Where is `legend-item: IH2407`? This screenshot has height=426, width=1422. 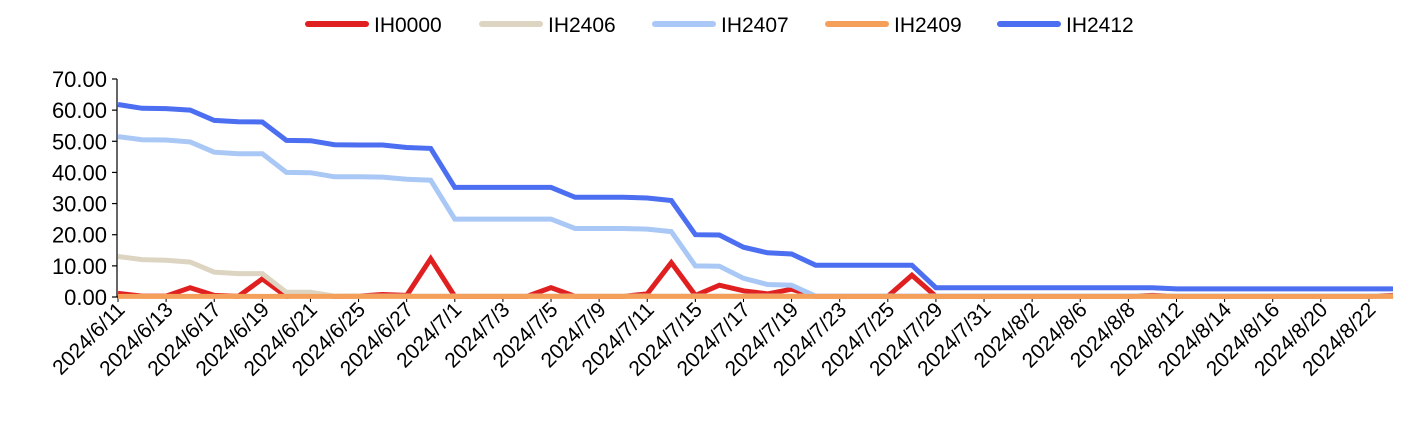 legend-item: IH2407 is located at coordinates (720, 25).